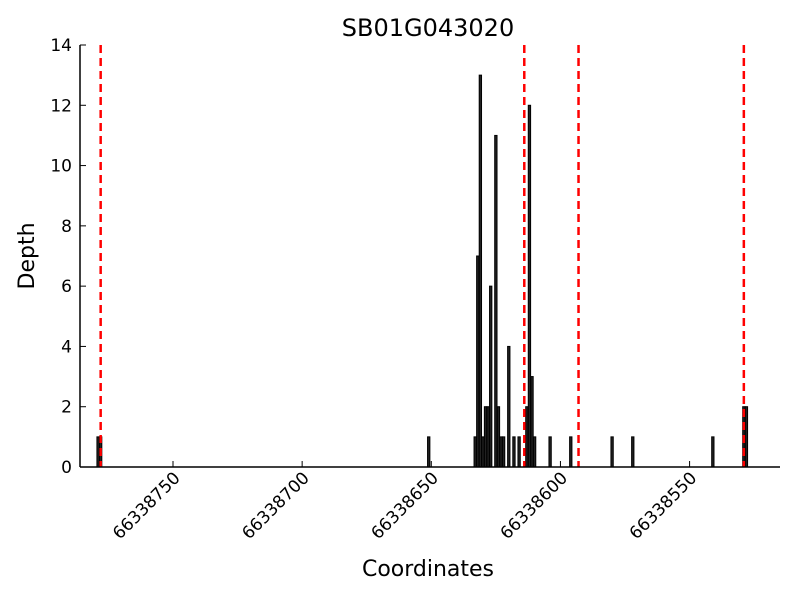 Image resolution: width=800 pixels, height=600 pixels. What do you see at coordinates (663, 505) in the screenshot?
I see `x-tick-label: 66338550` at bounding box center [663, 505].